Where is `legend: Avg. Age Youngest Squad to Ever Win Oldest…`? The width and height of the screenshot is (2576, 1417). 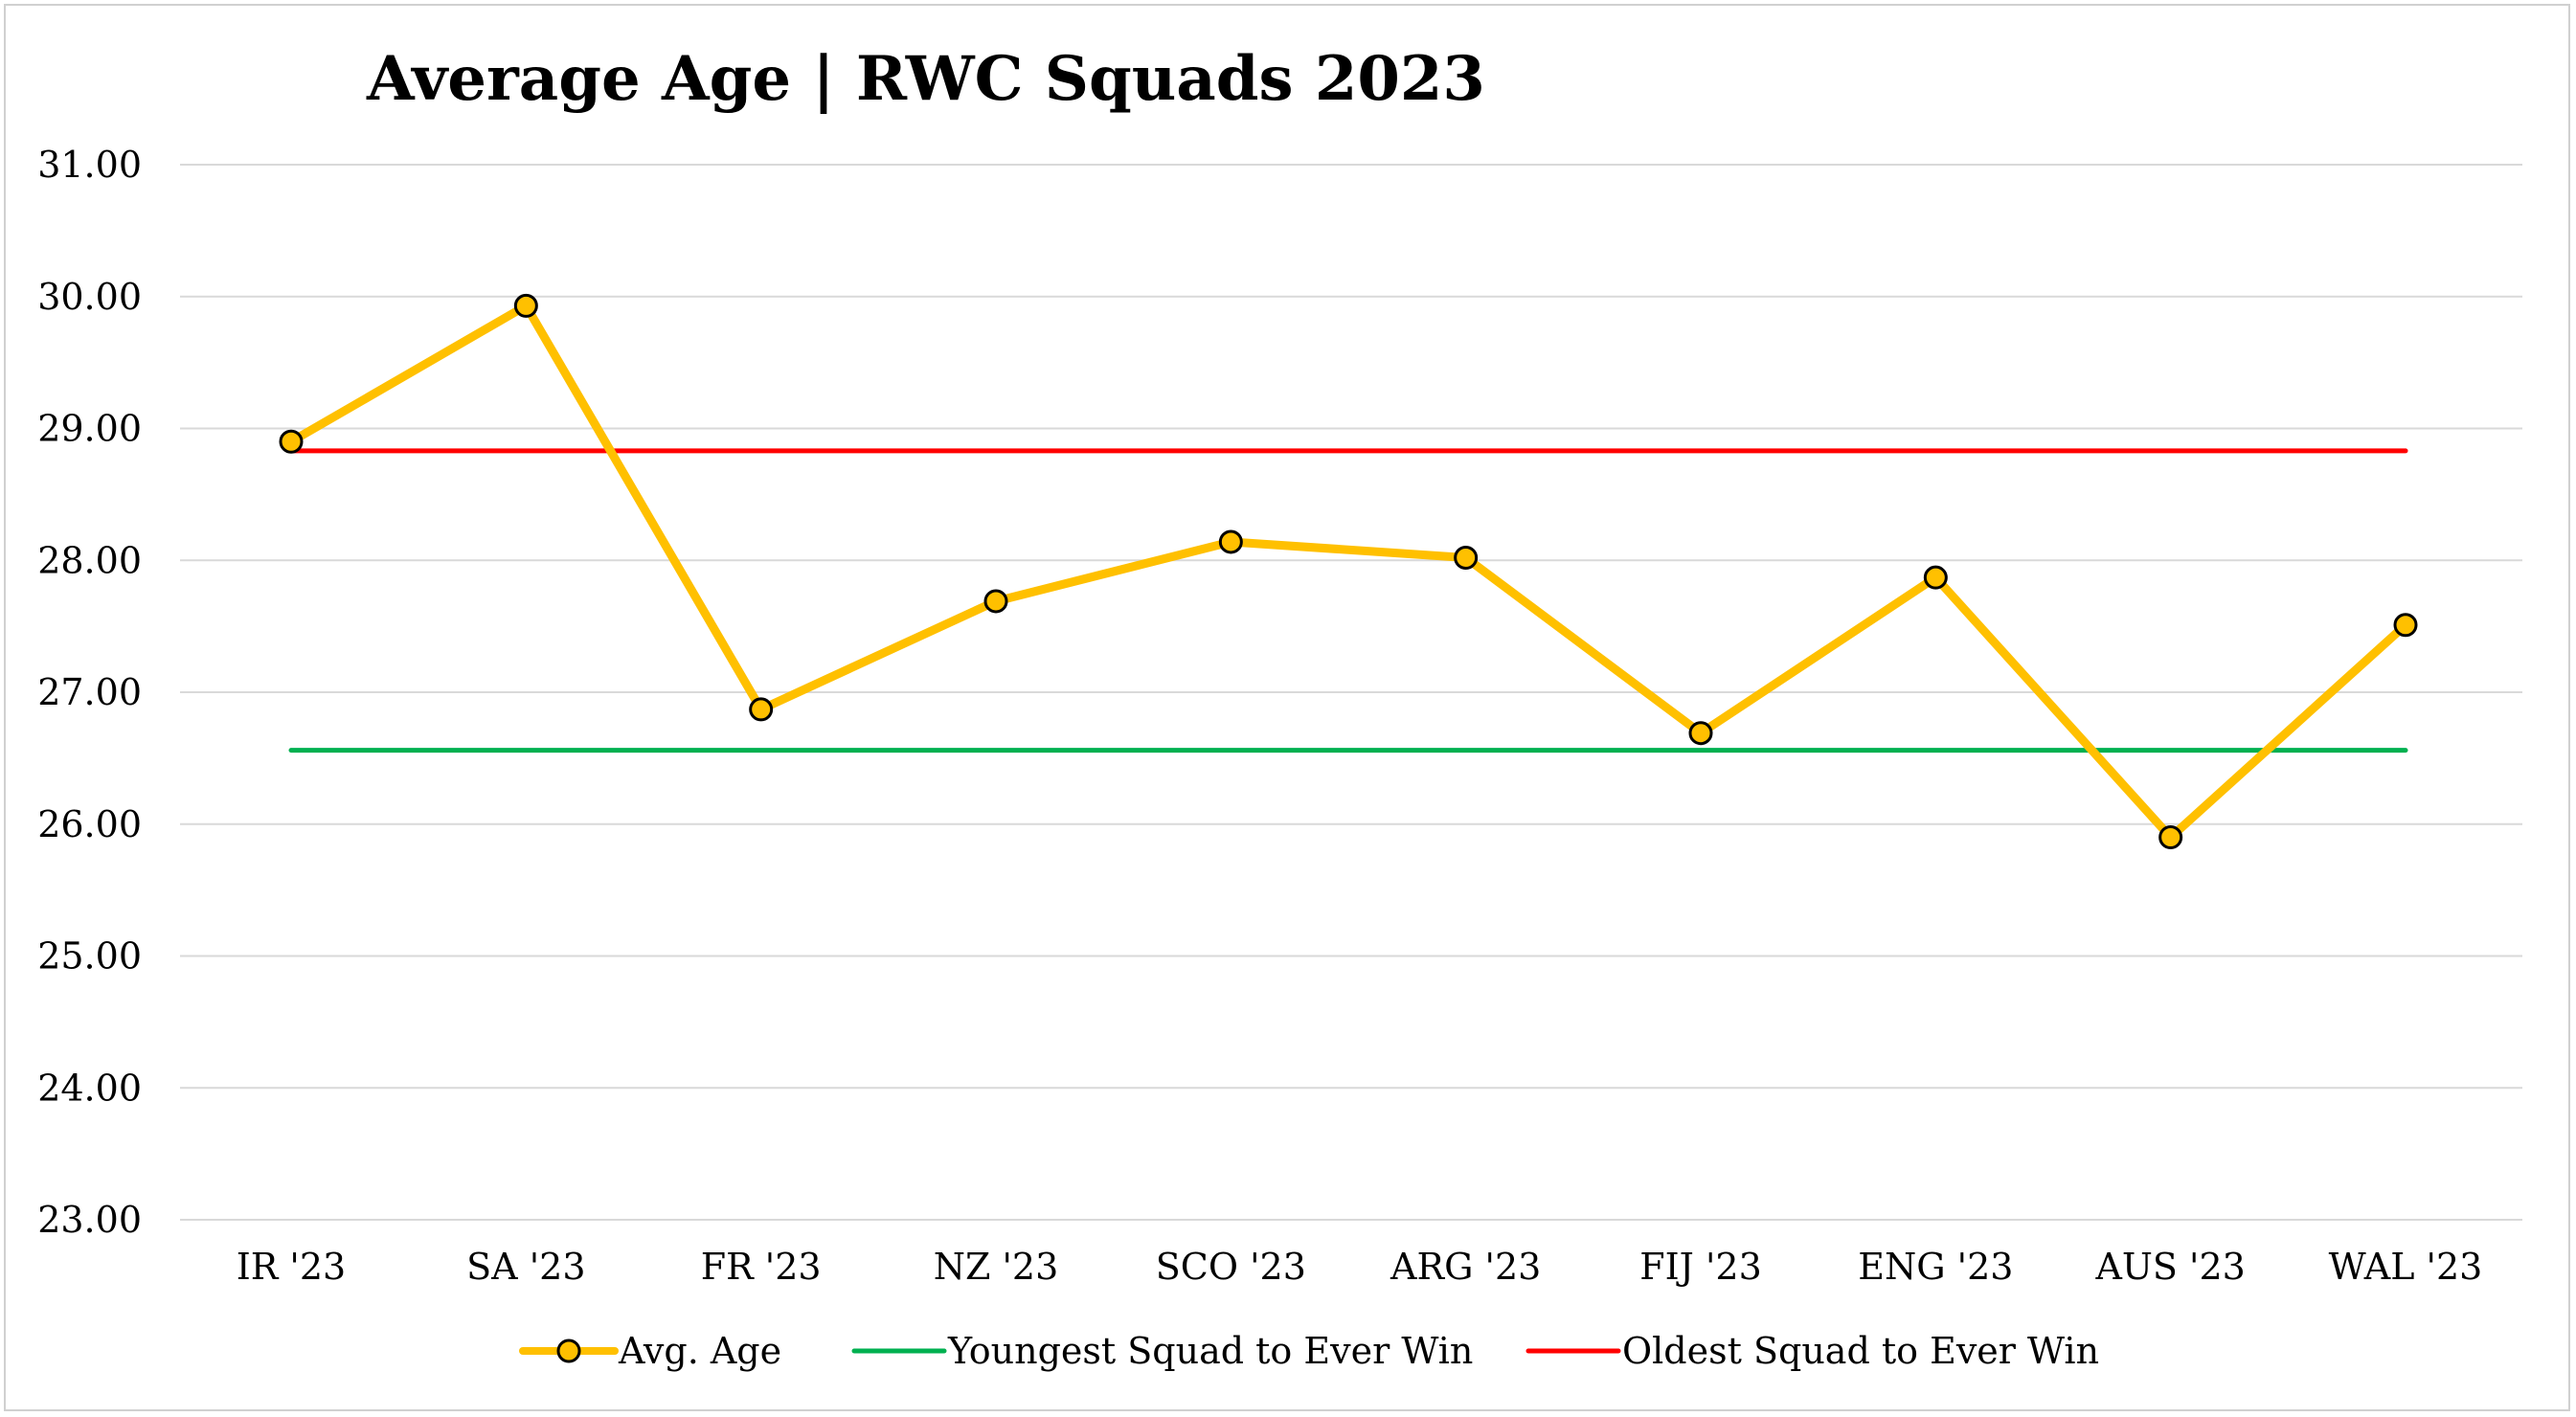
legend: Avg. Age Youngest Squad to Ever Win Oldest… is located at coordinates (1311, 1351).